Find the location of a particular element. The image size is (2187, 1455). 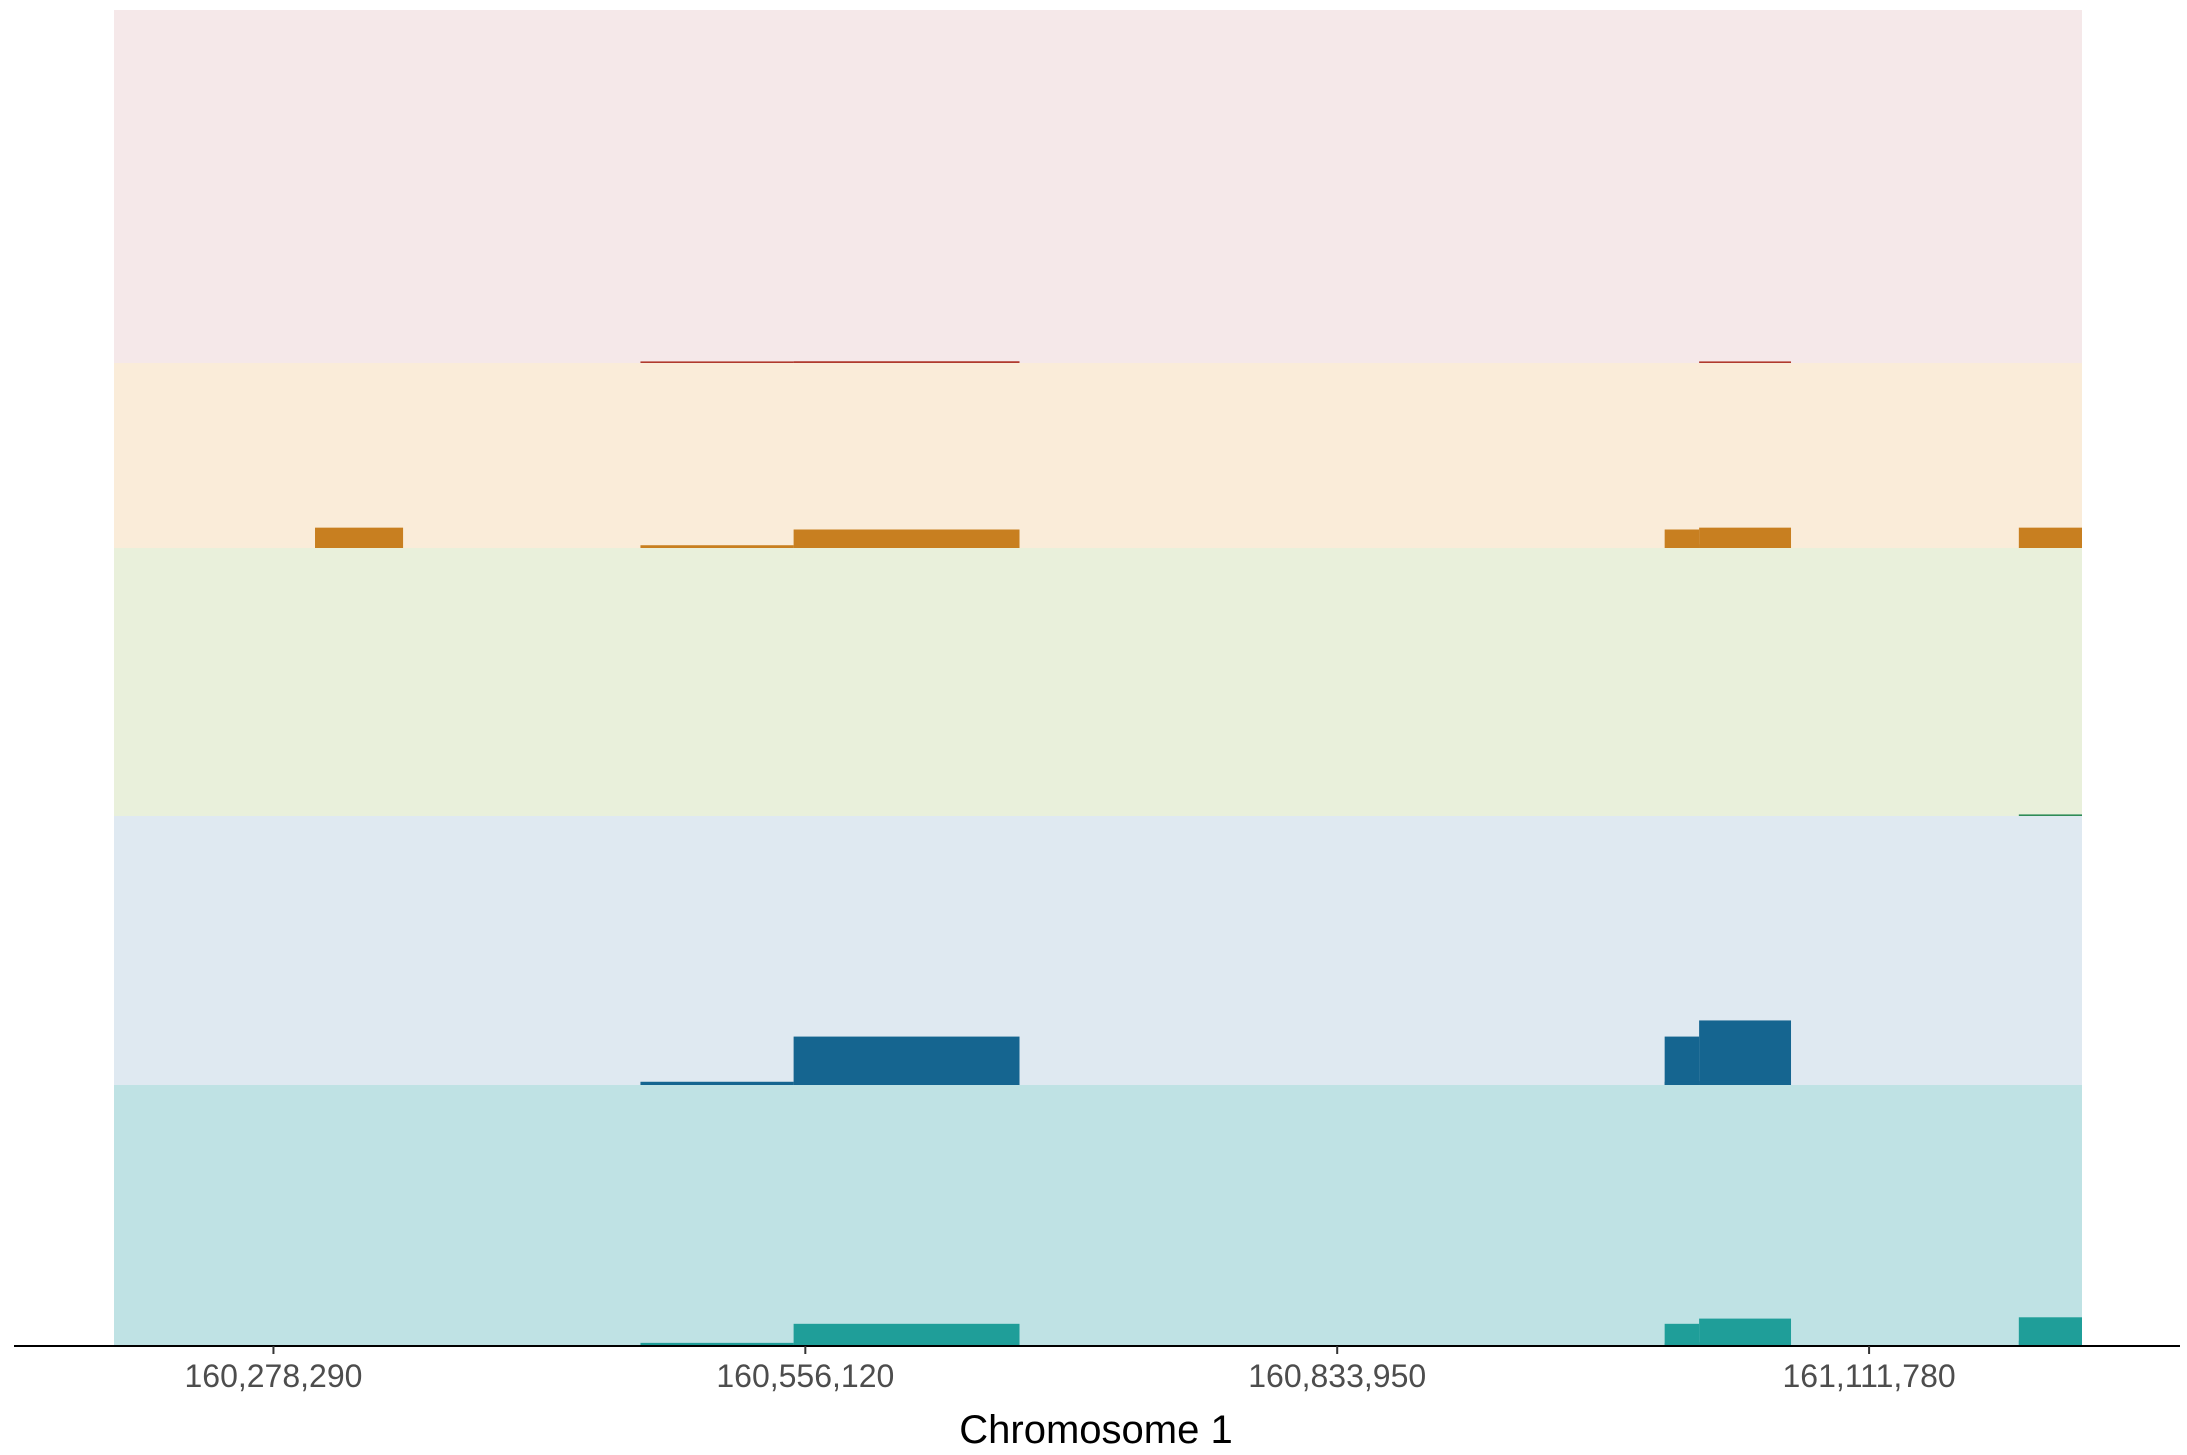

track-2-background is located at coordinates (1098, 455).